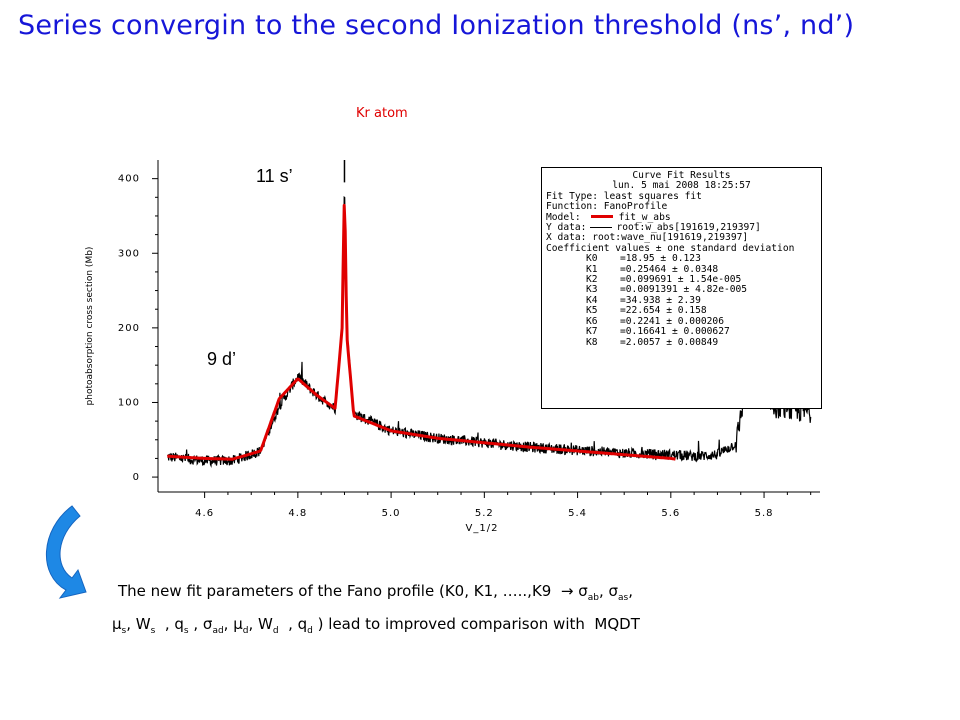 This screenshot has width=960, height=720. What do you see at coordinates (592, 290) in the screenshot?
I see `coefficient-name: K3` at bounding box center [592, 290].